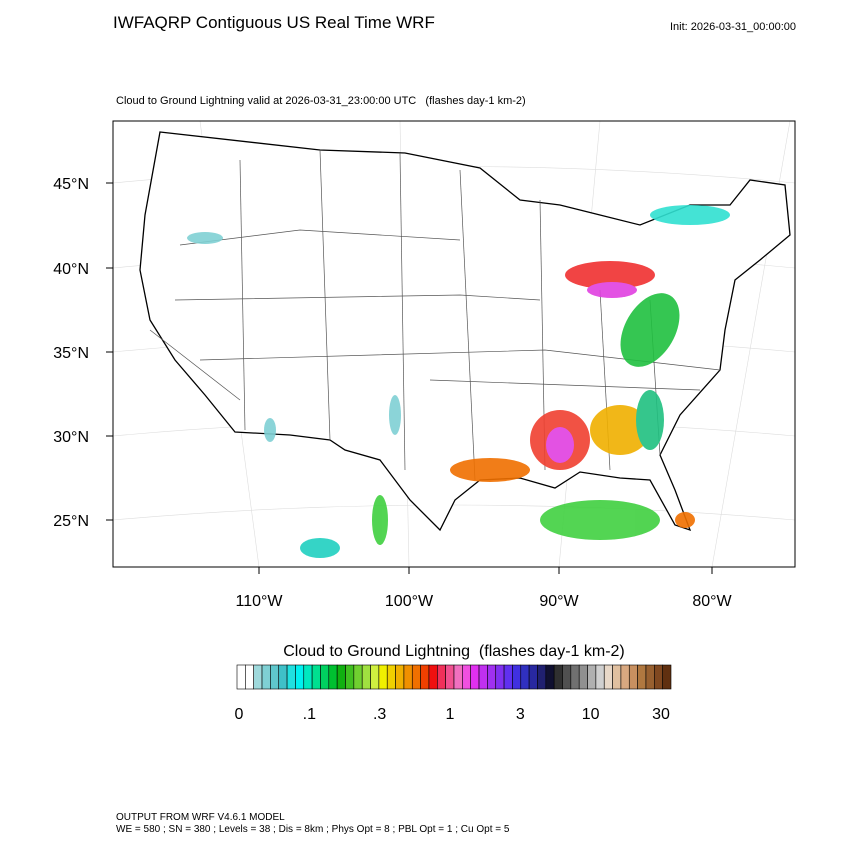  What do you see at coordinates (712, 601) in the screenshot?
I see `lon-label: 80°W` at bounding box center [712, 601].